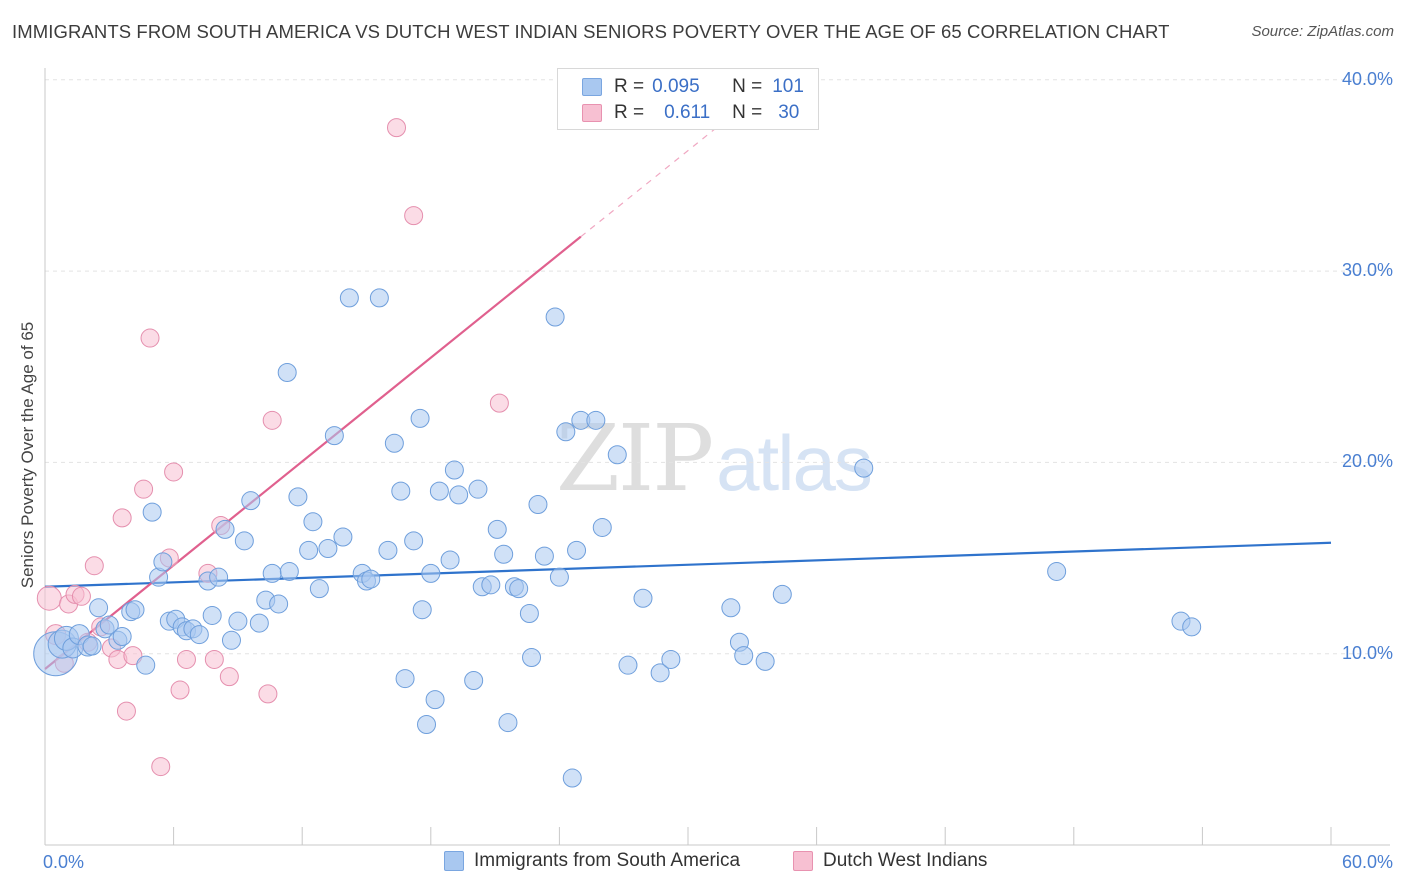 This screenshot has height=892, width=1406. Describe the element at coordinates (64, 862) in the screenshot. I see `x-tick-label: 0.0%` at that location.